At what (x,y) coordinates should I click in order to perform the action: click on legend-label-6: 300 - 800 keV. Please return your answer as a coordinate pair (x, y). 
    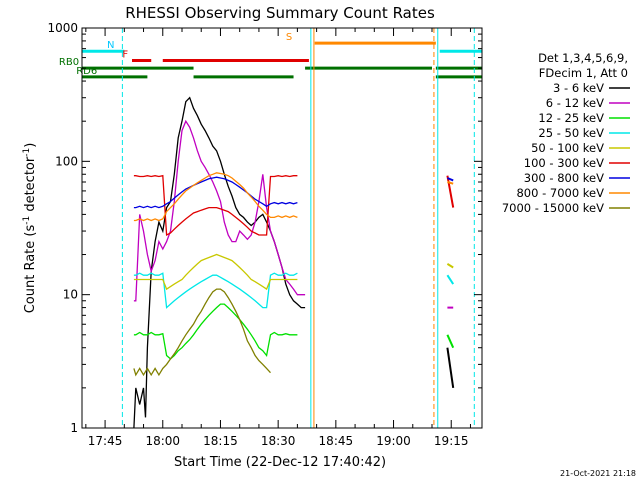
    Looking at the image, I should click on (564, 178).